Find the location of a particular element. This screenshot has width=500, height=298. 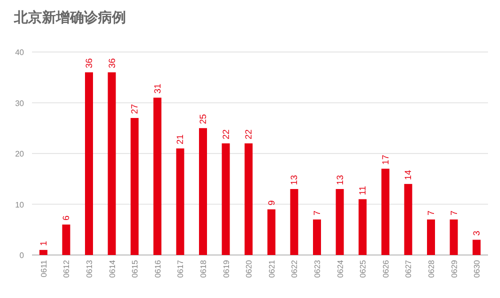

data-label: 11 is located at coordinates (363, 191).